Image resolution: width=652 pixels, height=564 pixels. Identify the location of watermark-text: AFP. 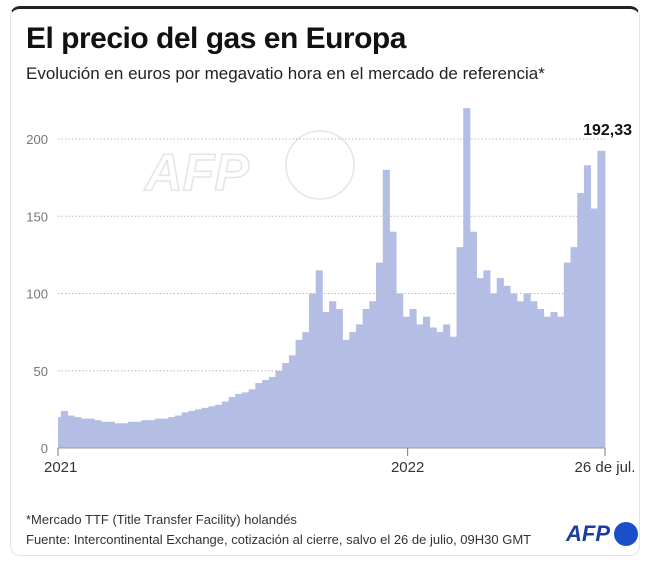
(196, 173).